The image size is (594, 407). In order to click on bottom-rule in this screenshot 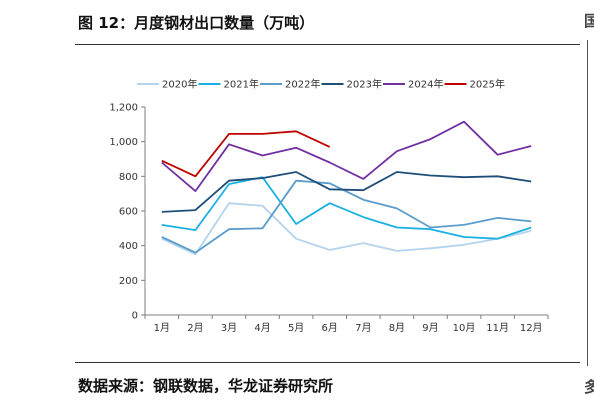, I will do `click(327, 362)`.